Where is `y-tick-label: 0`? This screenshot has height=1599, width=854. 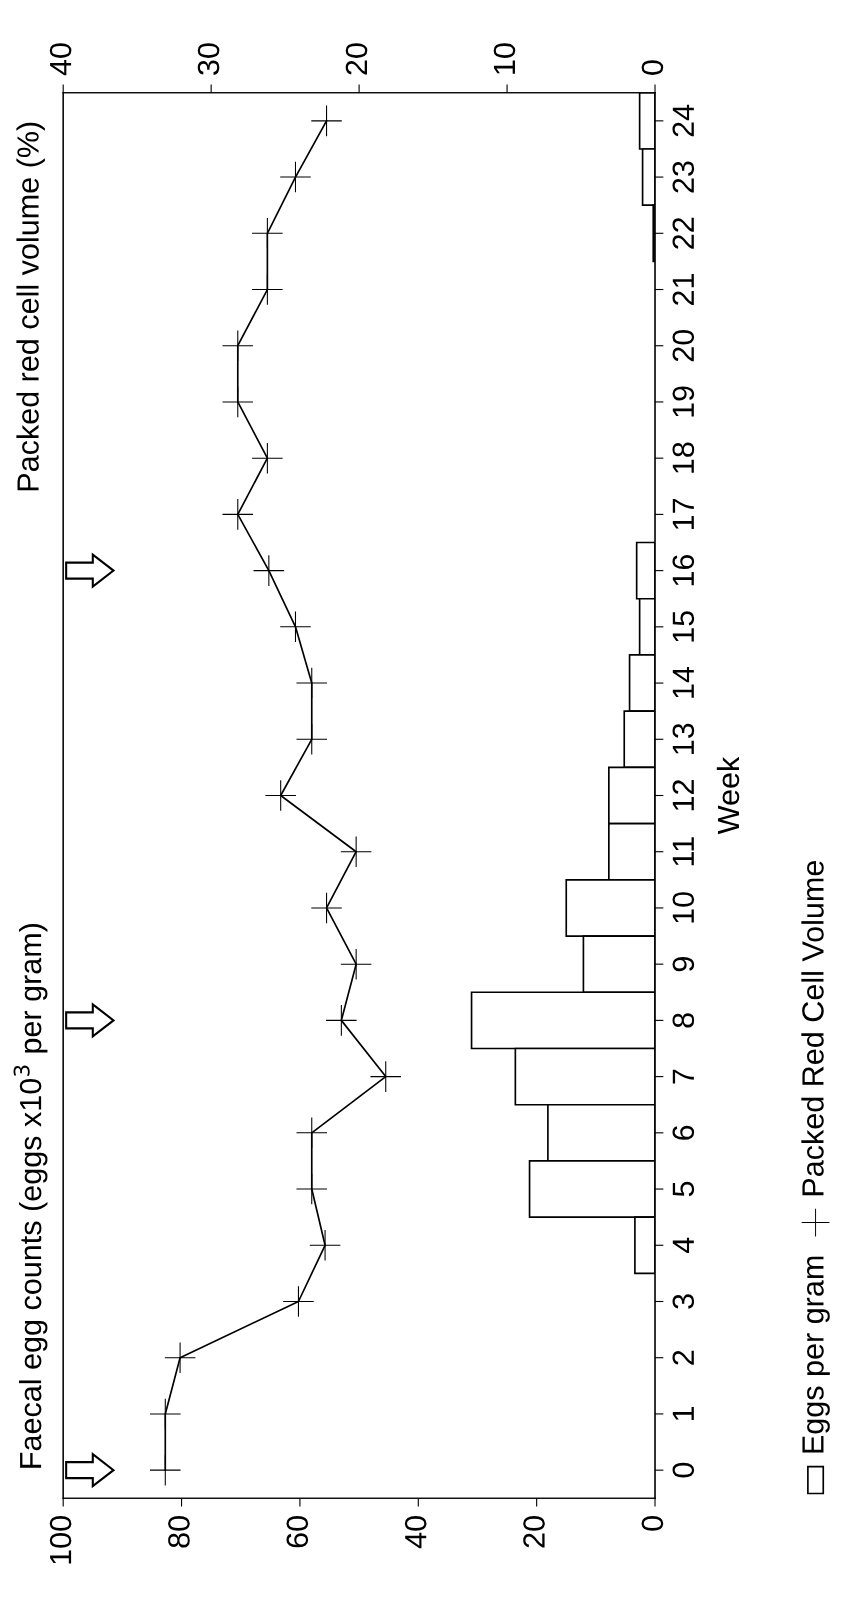
y-tick-label: 0 is located at coordinates (683, 1470).